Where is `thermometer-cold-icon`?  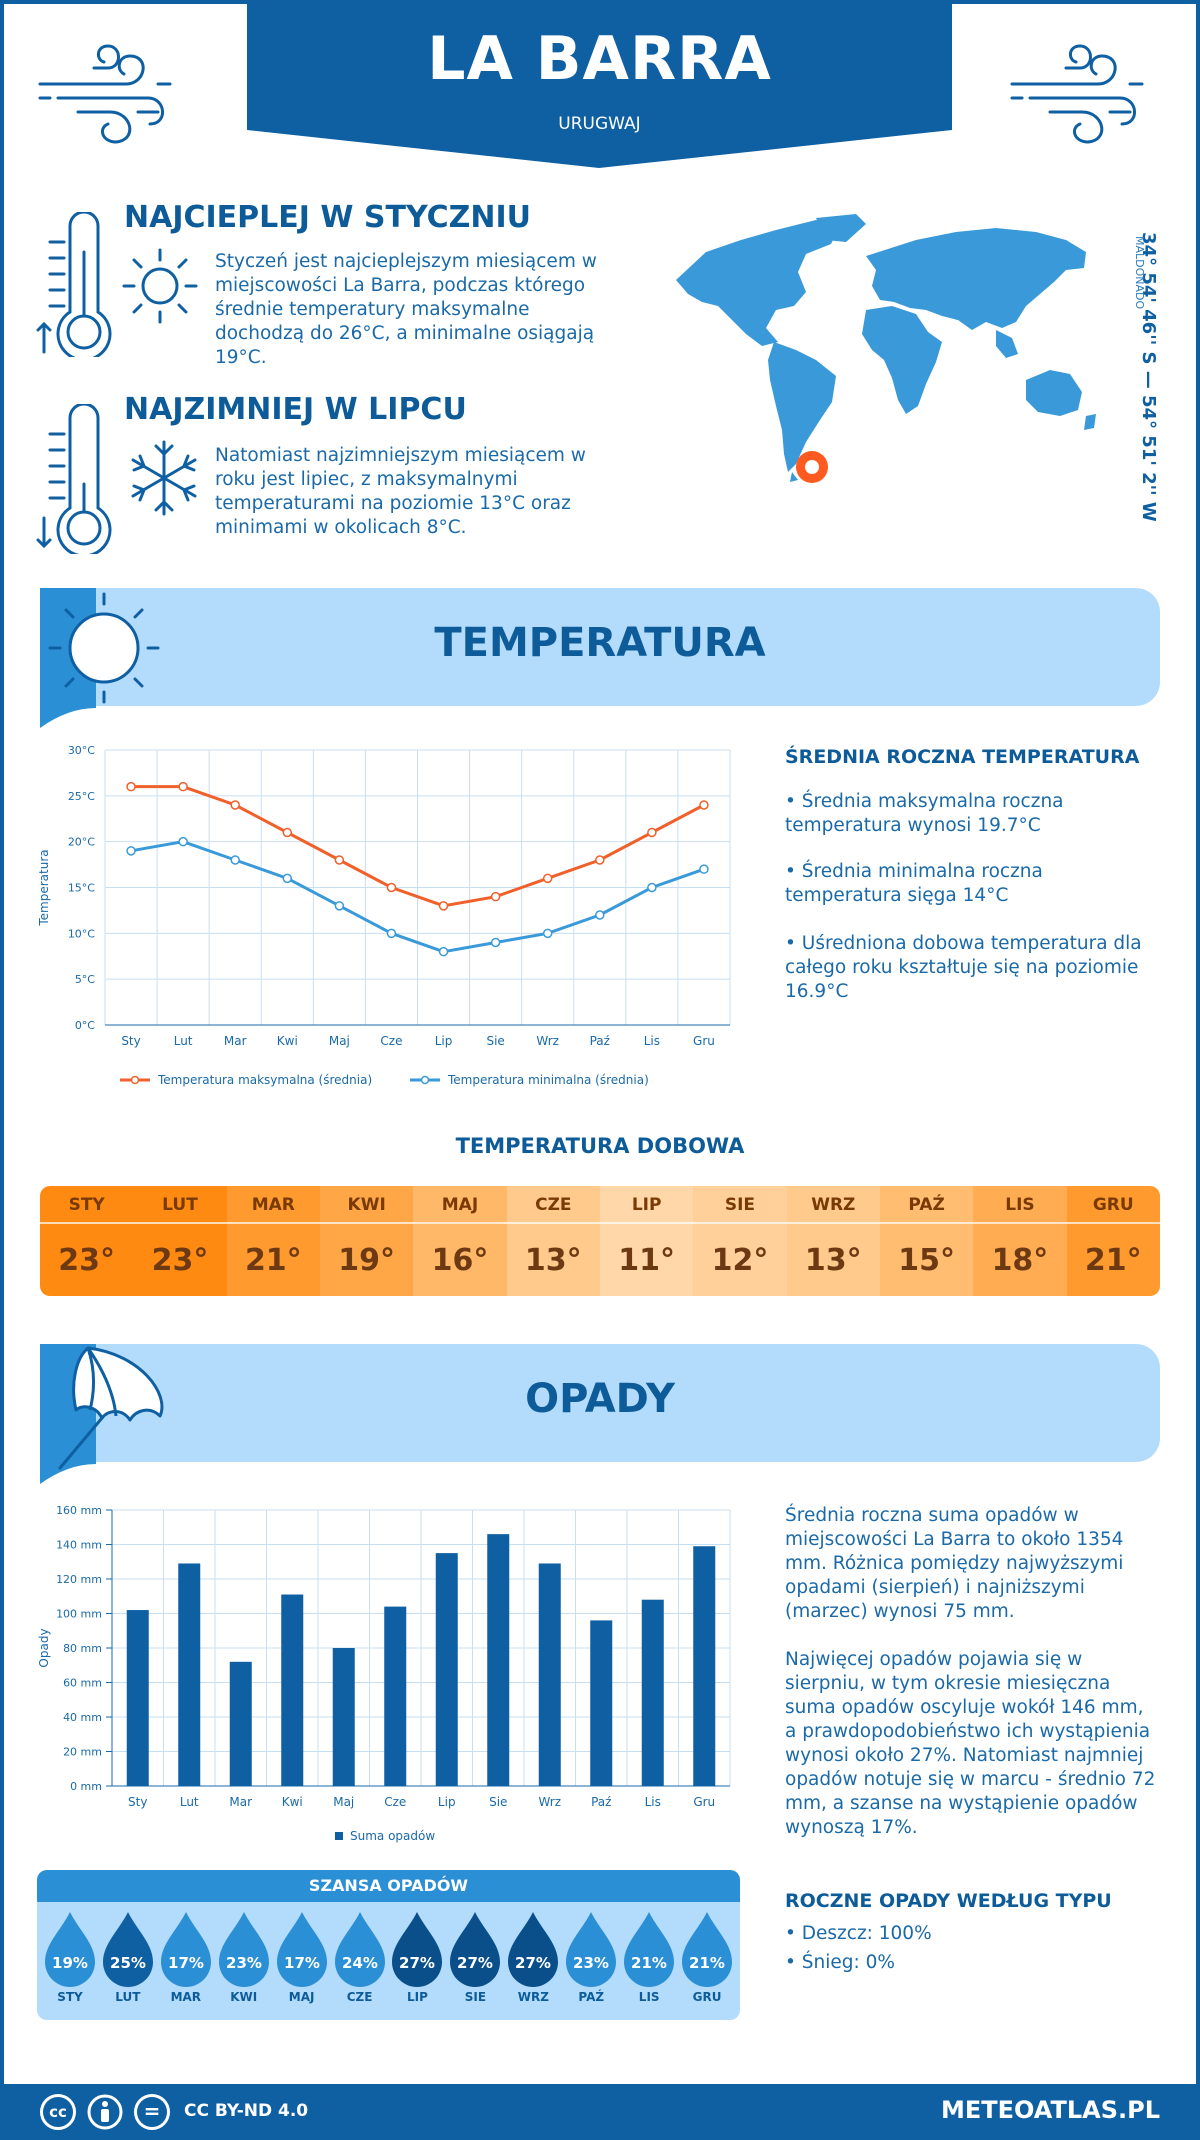 thermometer-cold-icon is located at coordinates (74, 479).